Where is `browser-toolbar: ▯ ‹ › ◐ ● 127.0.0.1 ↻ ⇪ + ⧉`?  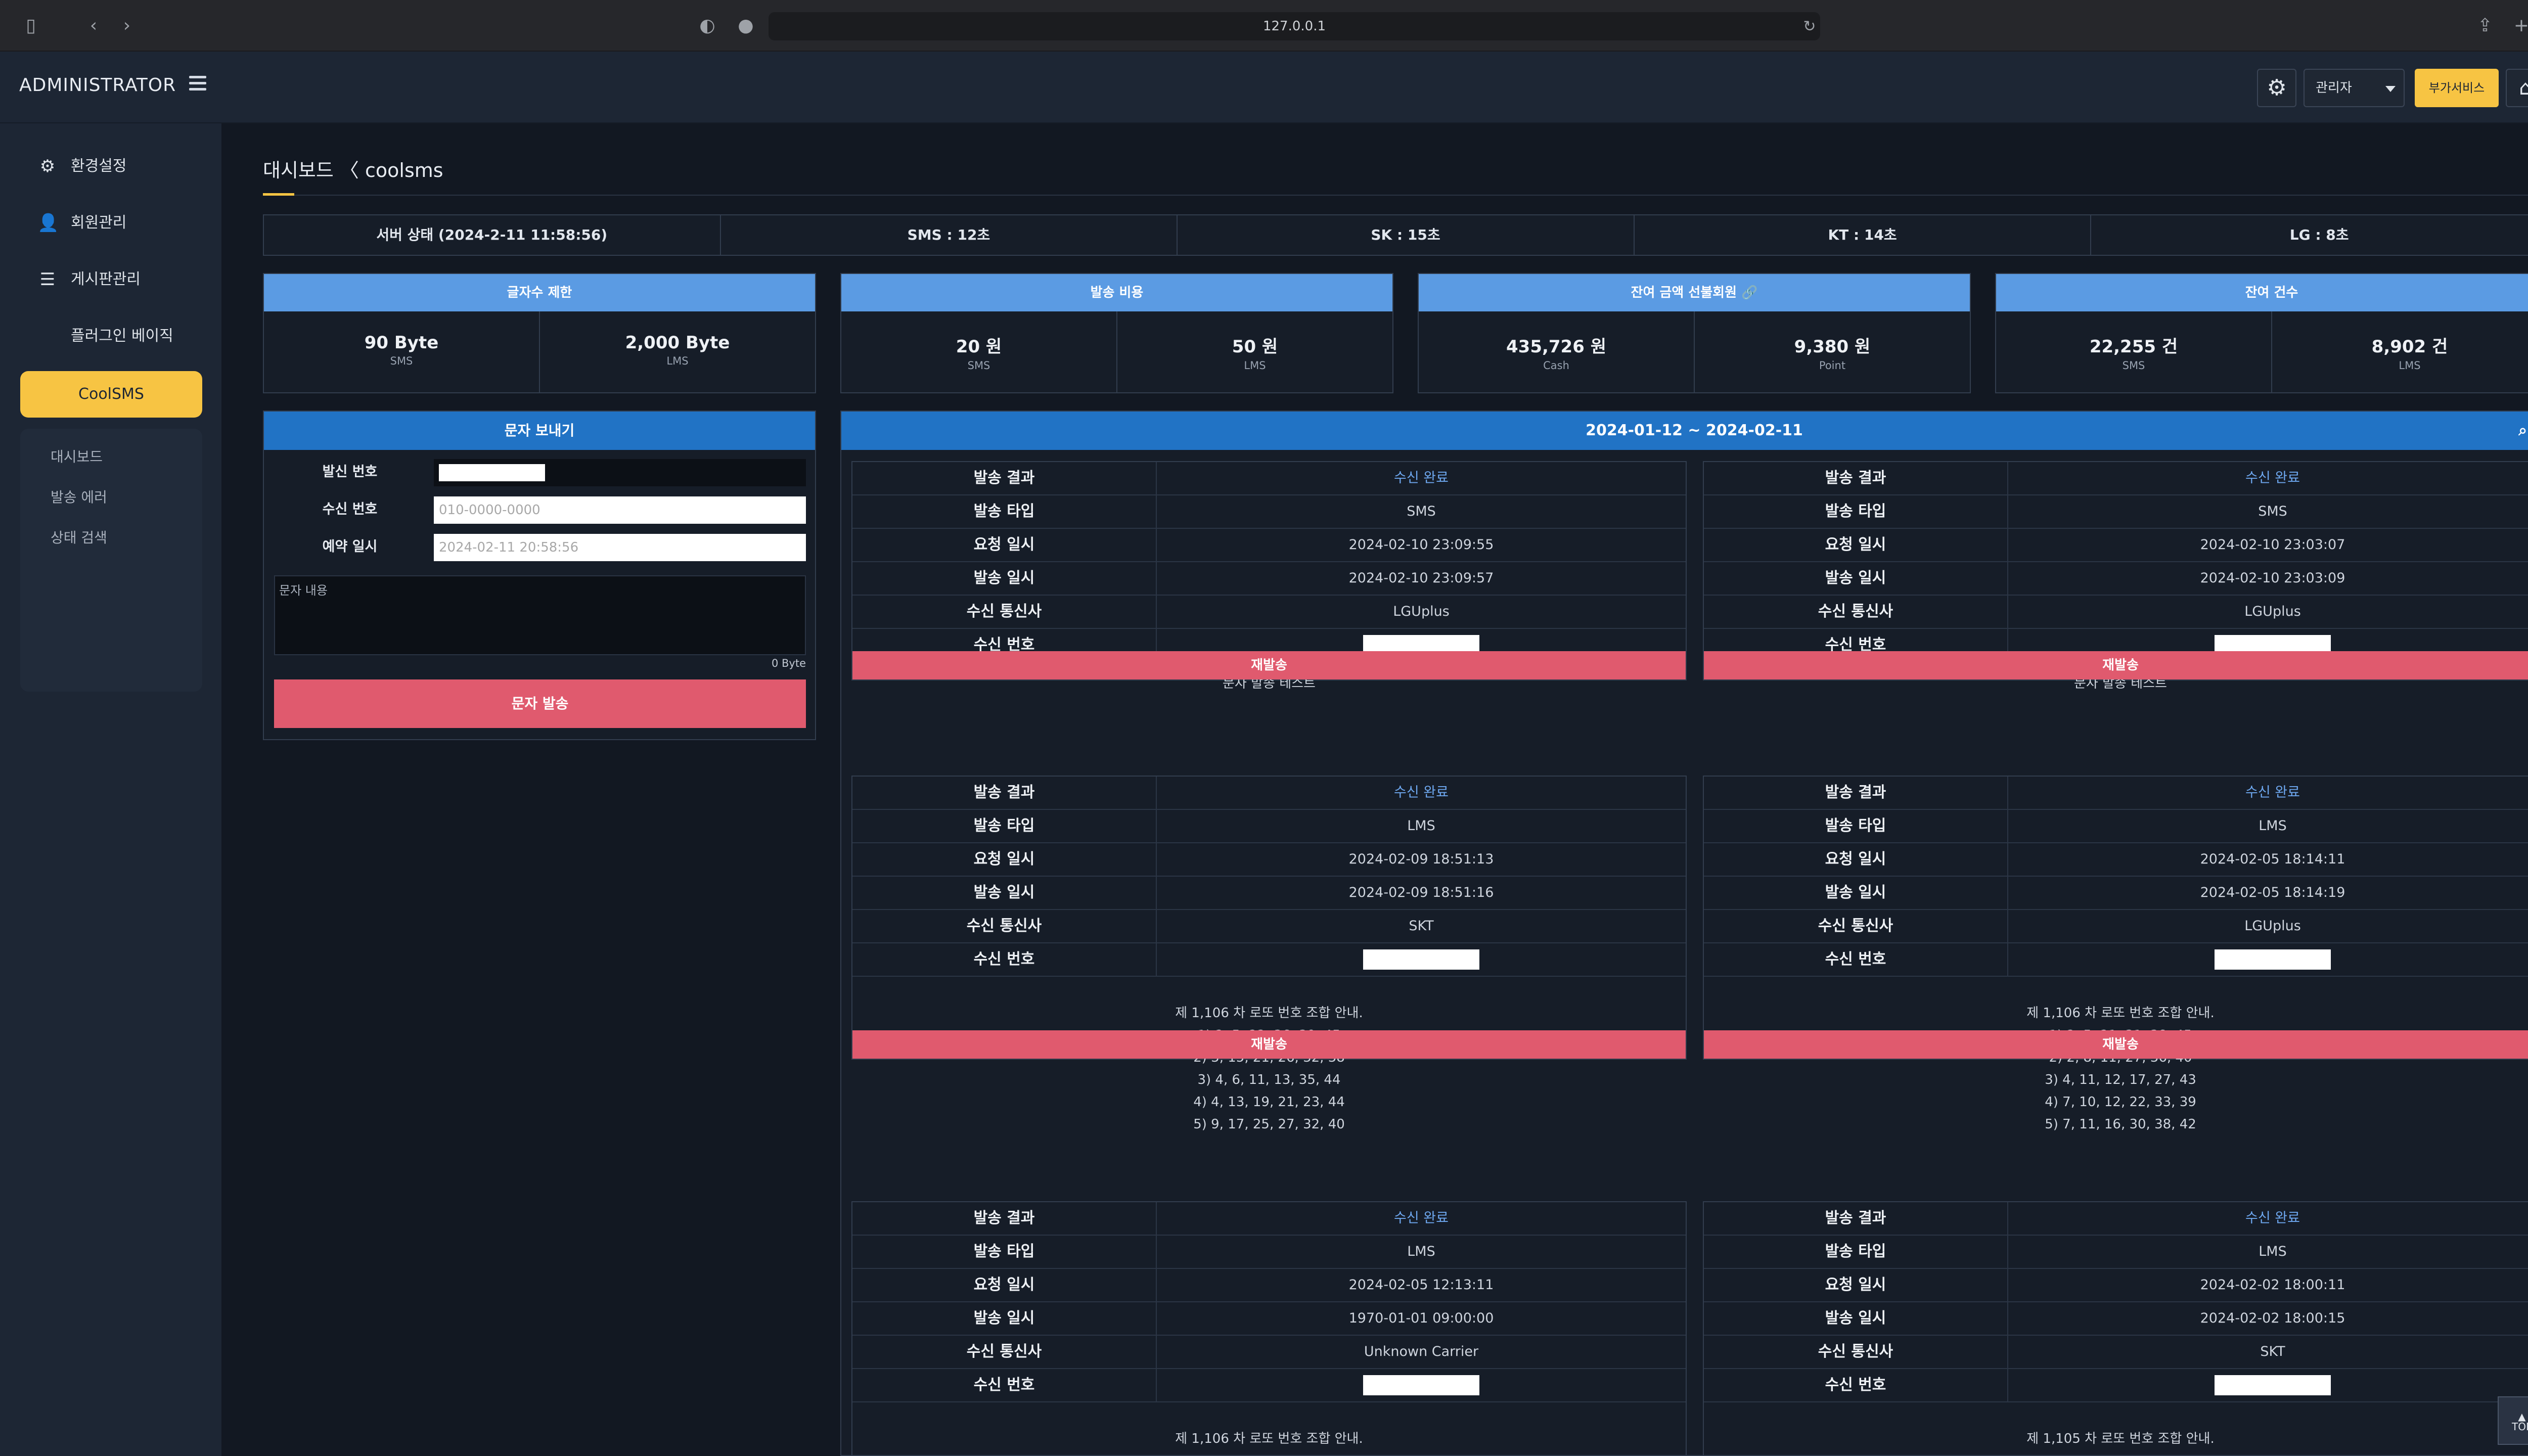
browser-toolbar: ▯ ‹ › ◐ ● 127.0.0.1 ↻ ⇪ + ⧉ is located at coordinates (1264, 26).